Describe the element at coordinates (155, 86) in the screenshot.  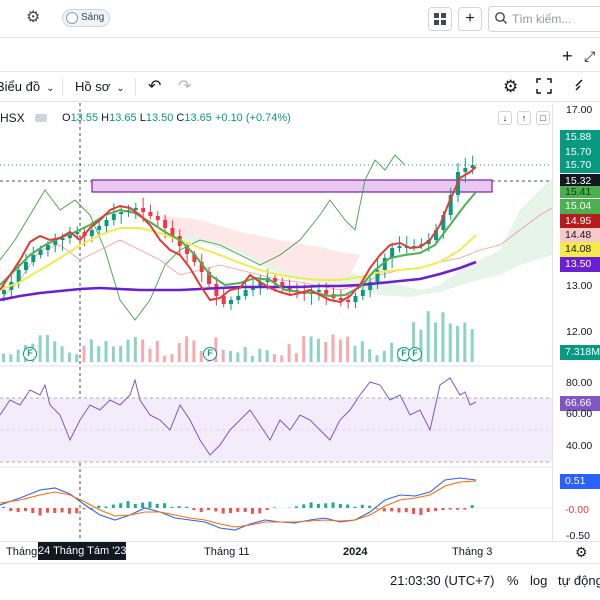
I see `undo-icon: ↶` at that location.